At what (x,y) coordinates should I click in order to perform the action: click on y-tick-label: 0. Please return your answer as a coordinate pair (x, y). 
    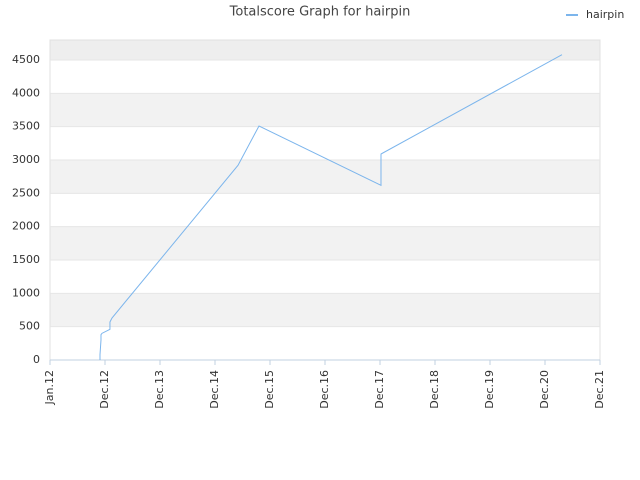
    Looking at the image, I should click on (36, 359).